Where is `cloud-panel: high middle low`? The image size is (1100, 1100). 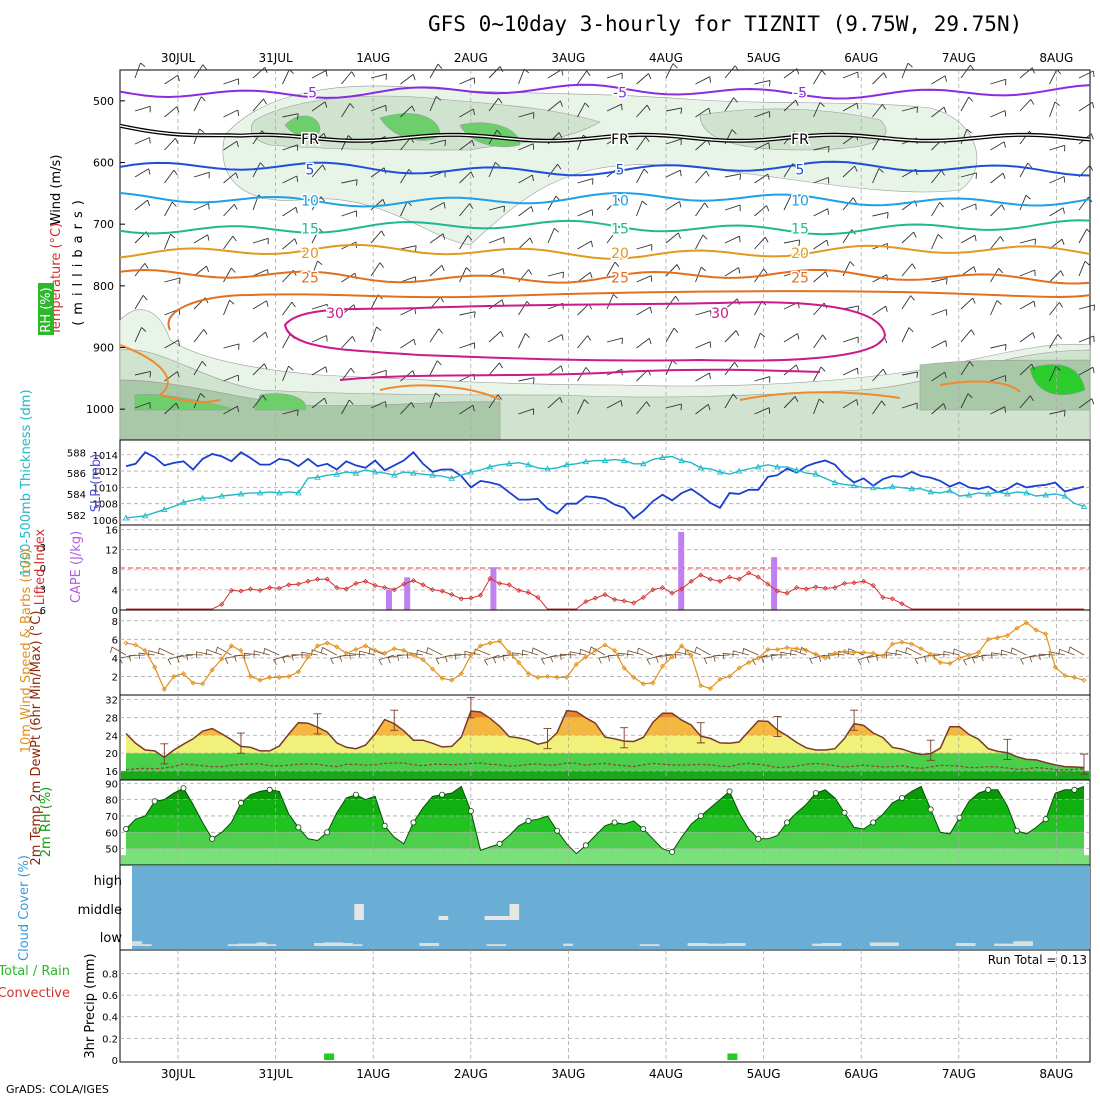
cloud-panel: high middle low is located at coordinates (584, 907).